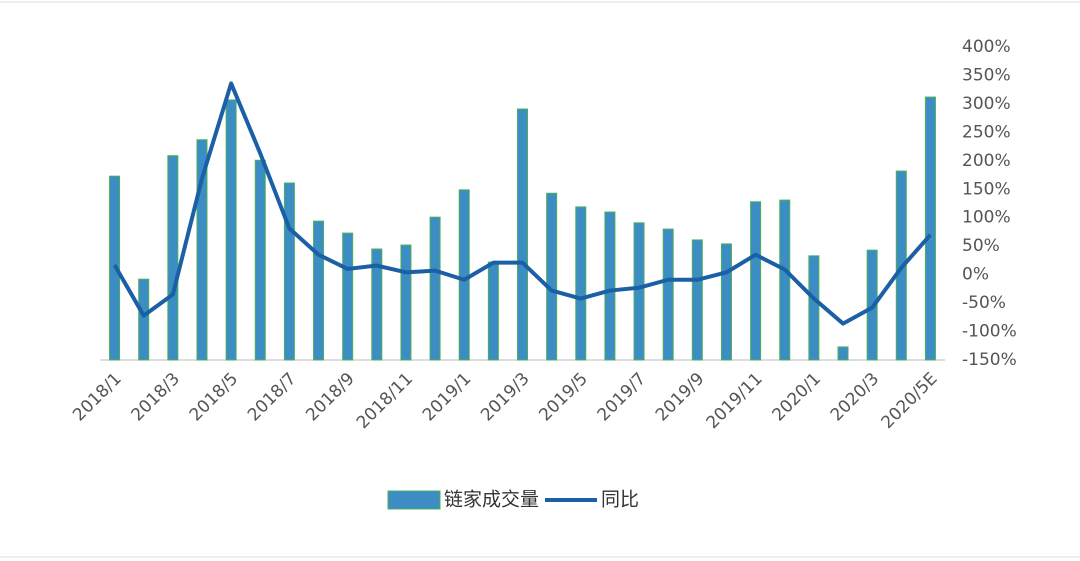 Image resolution: width=1080 pixels, height=561 pixels. What do you see at coordinates (975, 275) in the screenshot?
I see `y-tick-label: 0%` at bounding box center [975, 275].